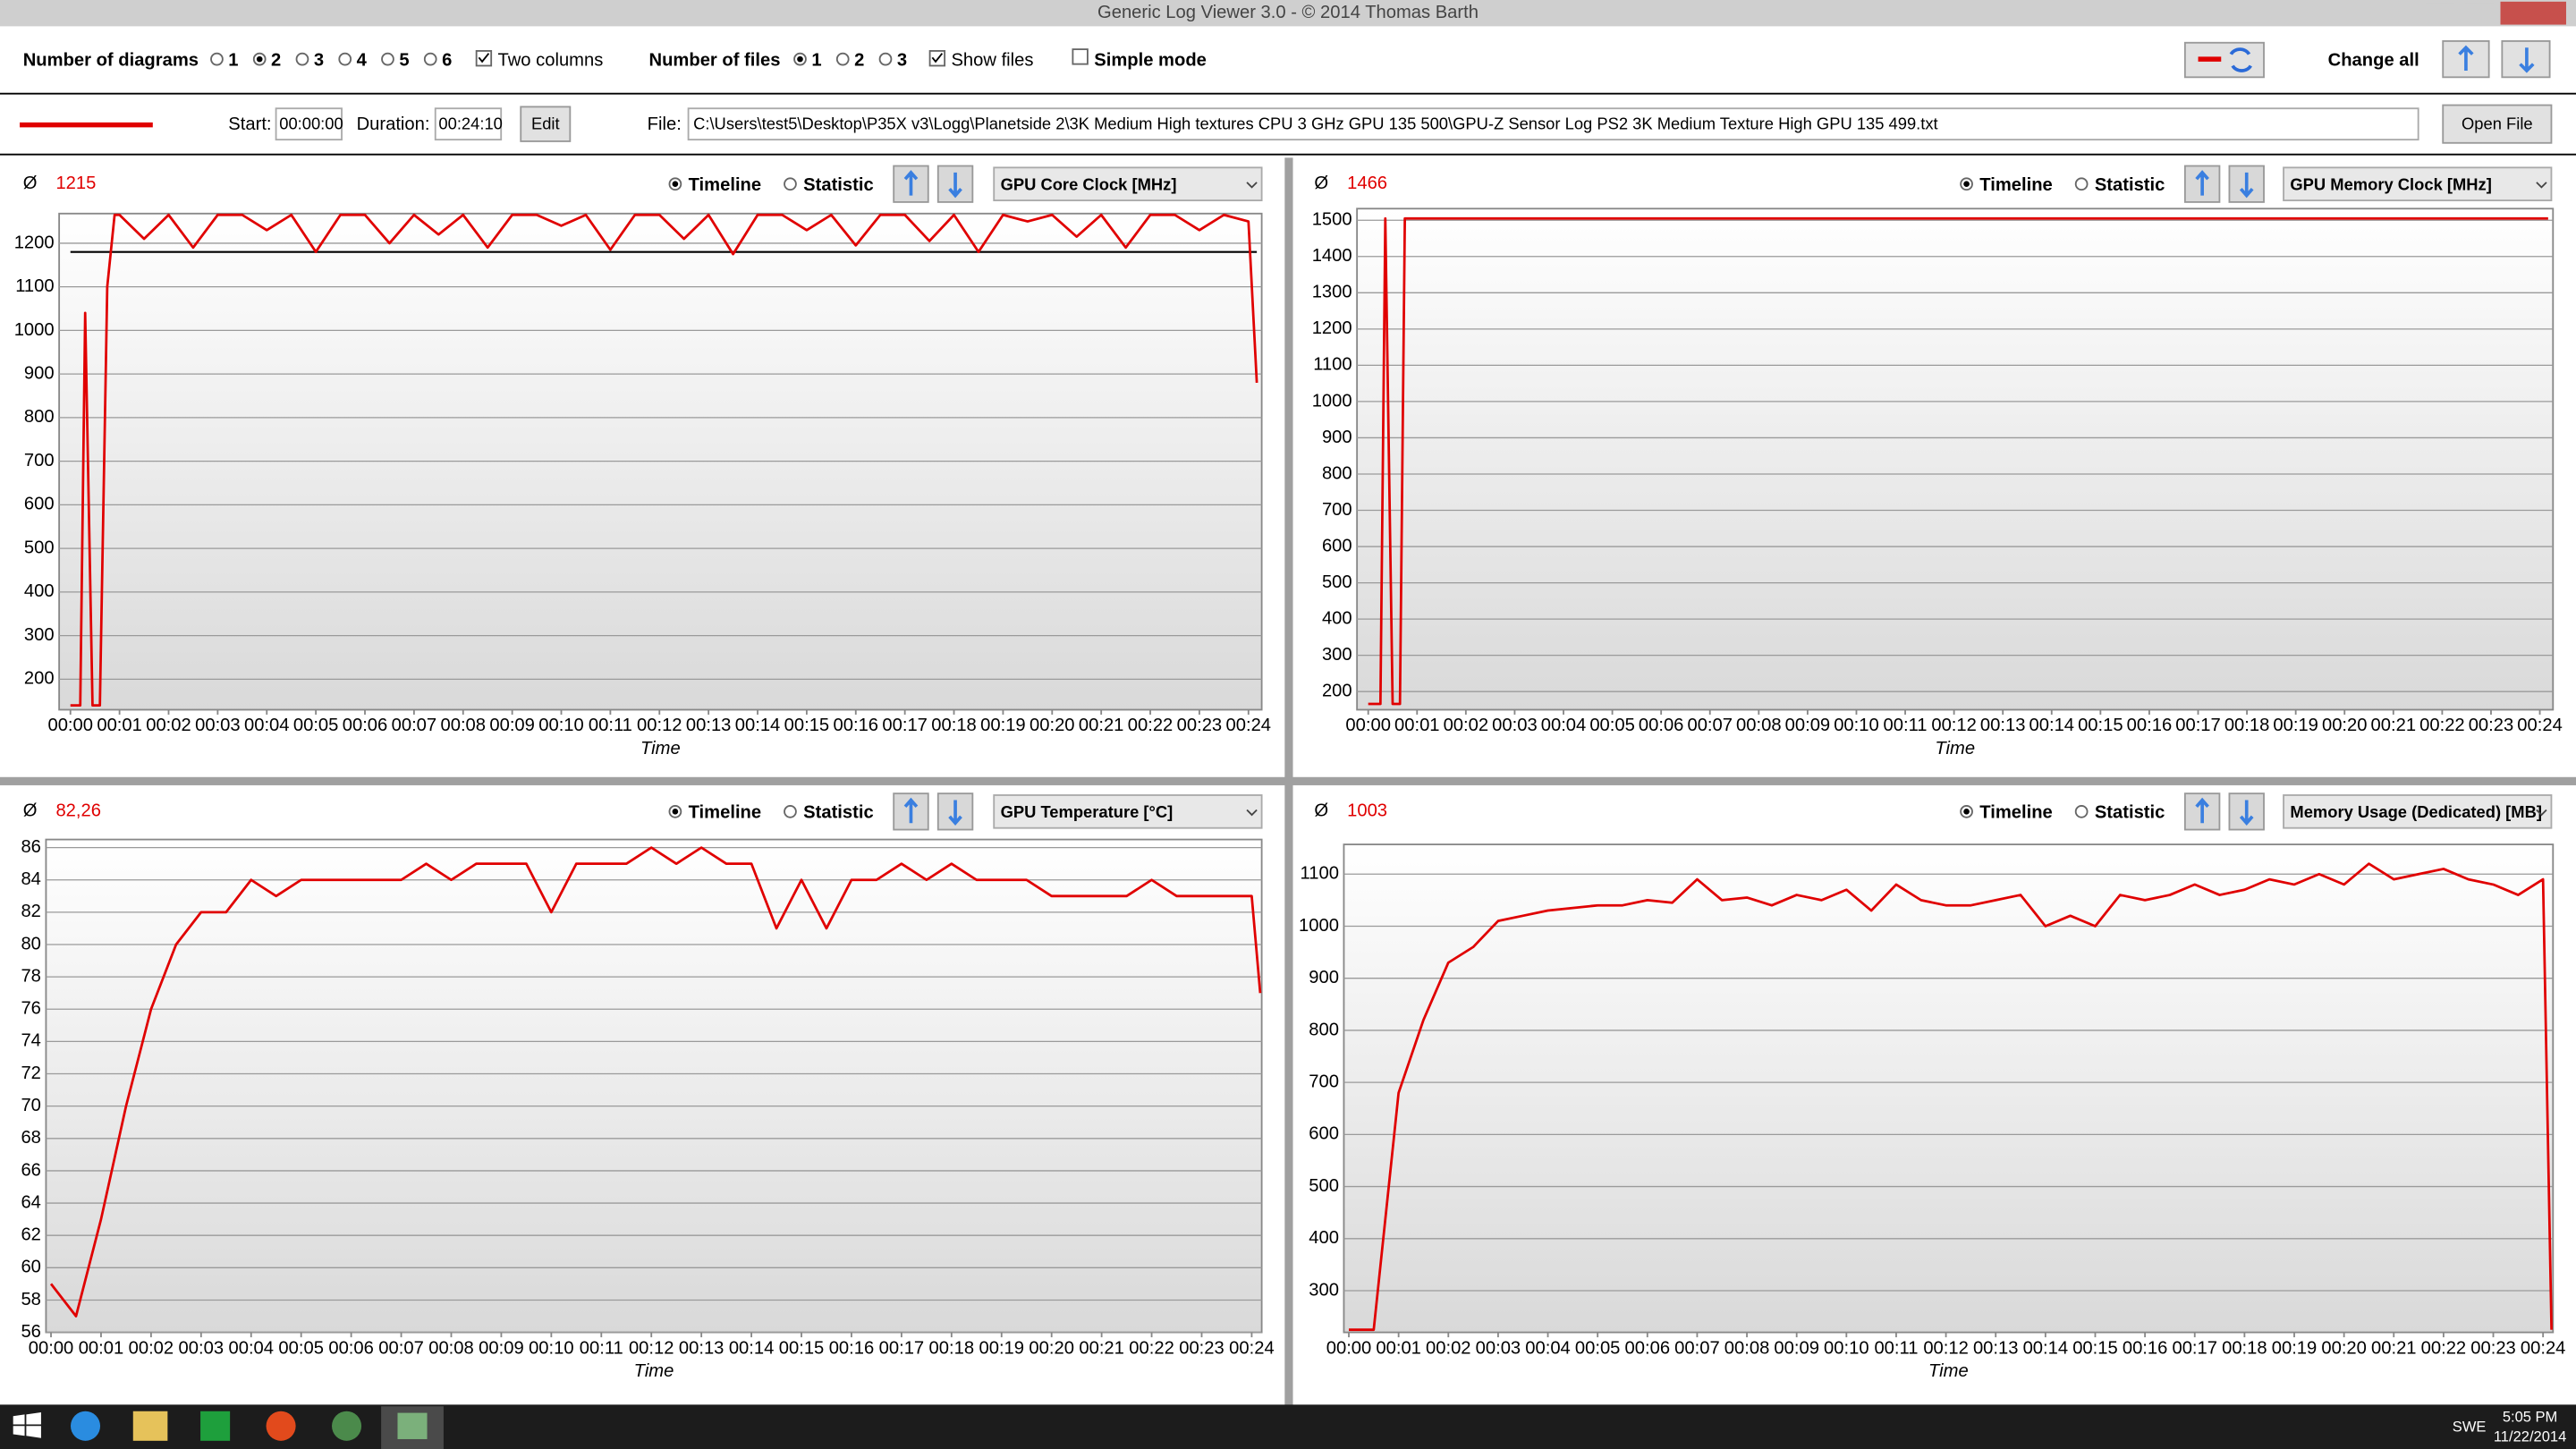  I want to click on y-tick-label: 56, so click(30, 1332).